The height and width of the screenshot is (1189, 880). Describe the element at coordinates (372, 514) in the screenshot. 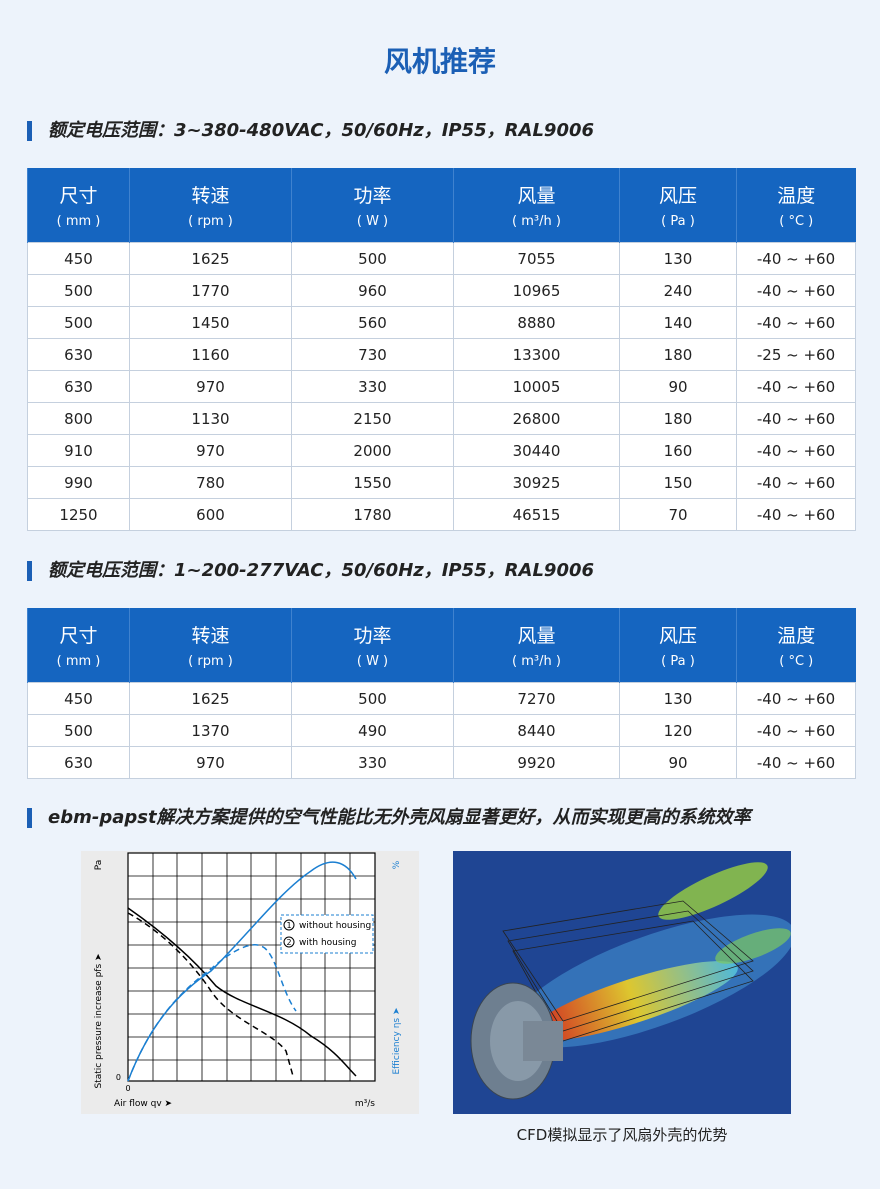

I see `table-cell: 1780` at that location.